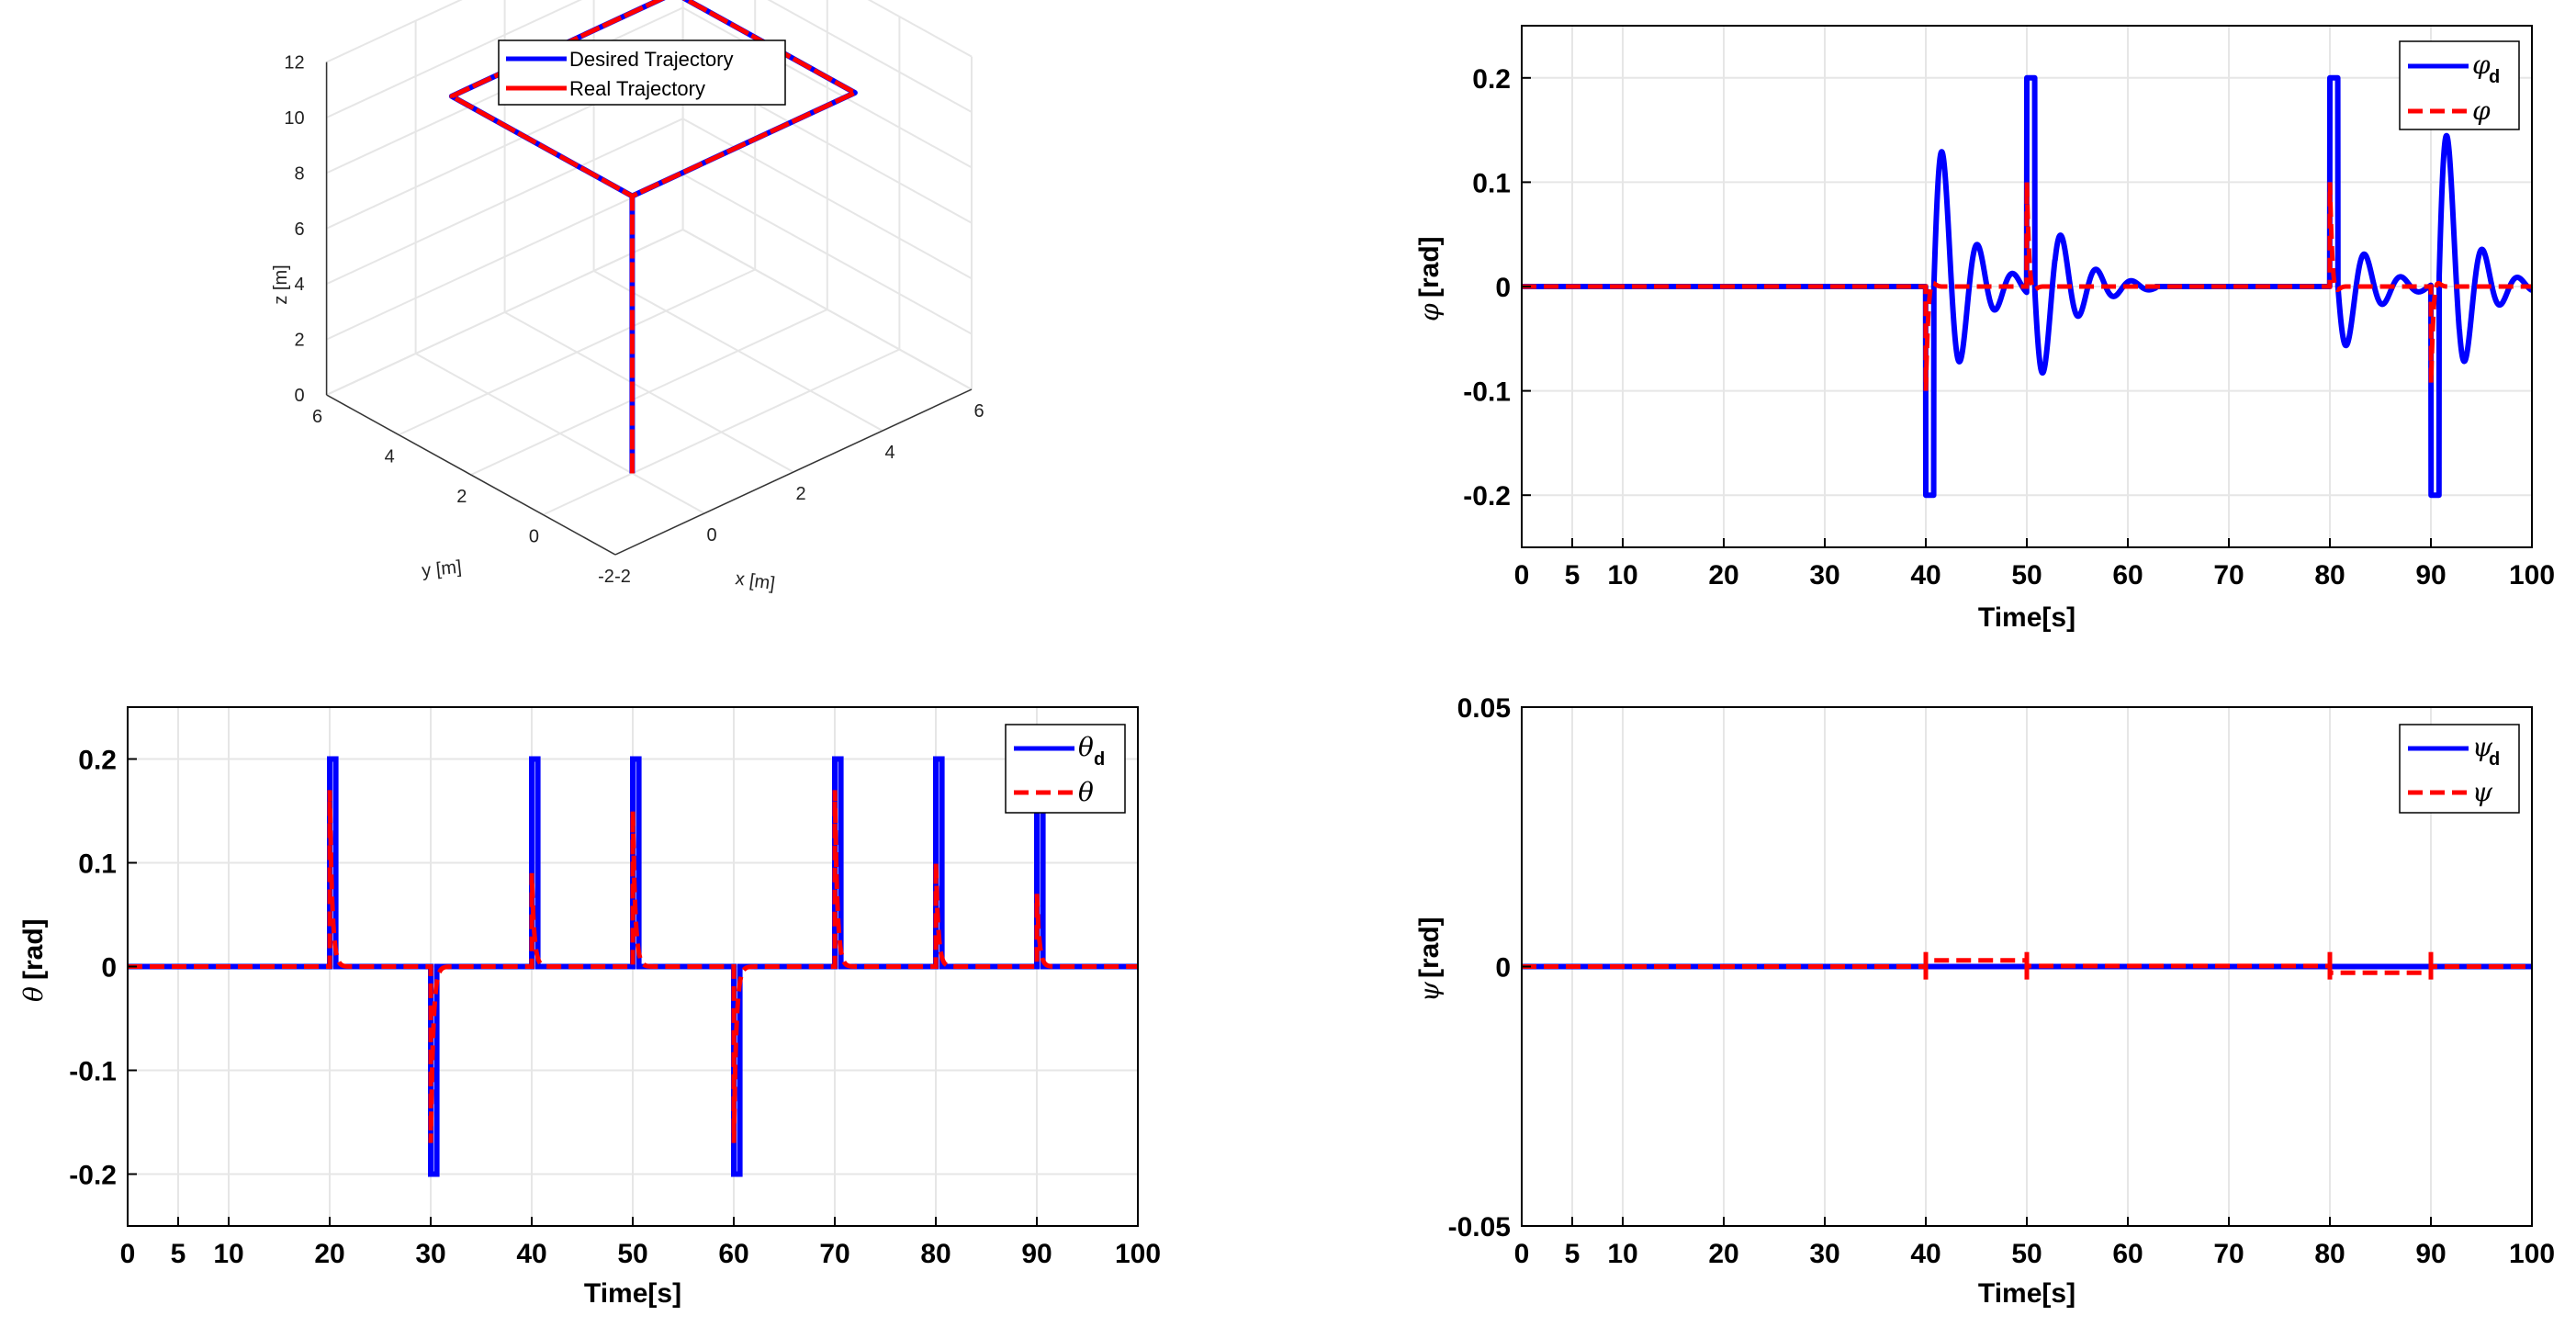 This screenshot has height=1327, width=2576. I want to click on phi-xtick-3: 20, so click(1723, 575).